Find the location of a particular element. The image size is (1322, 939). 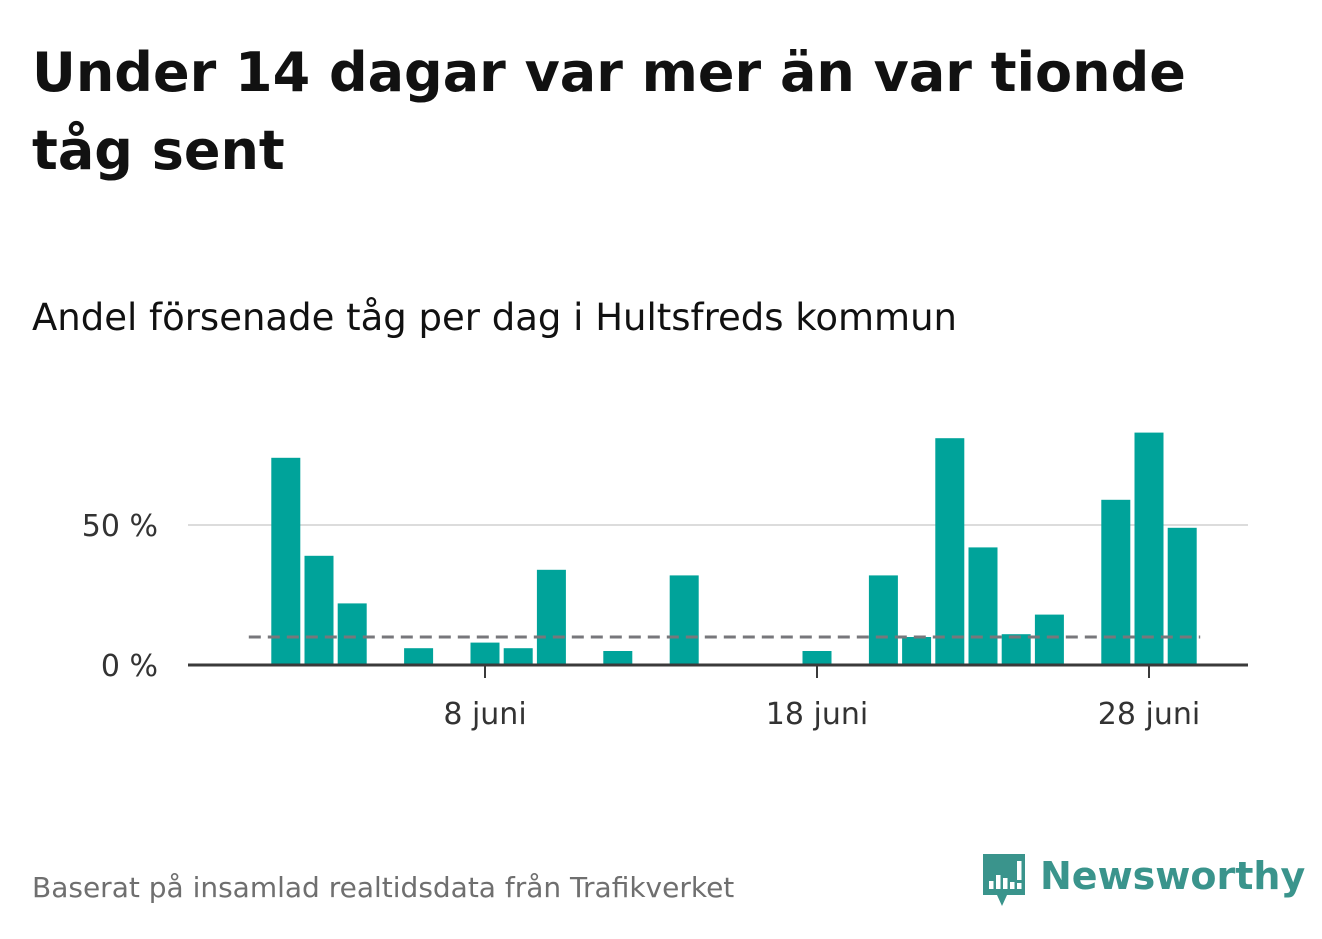

brand-logo: Newsworthy is located at coordinates (1142, 880).